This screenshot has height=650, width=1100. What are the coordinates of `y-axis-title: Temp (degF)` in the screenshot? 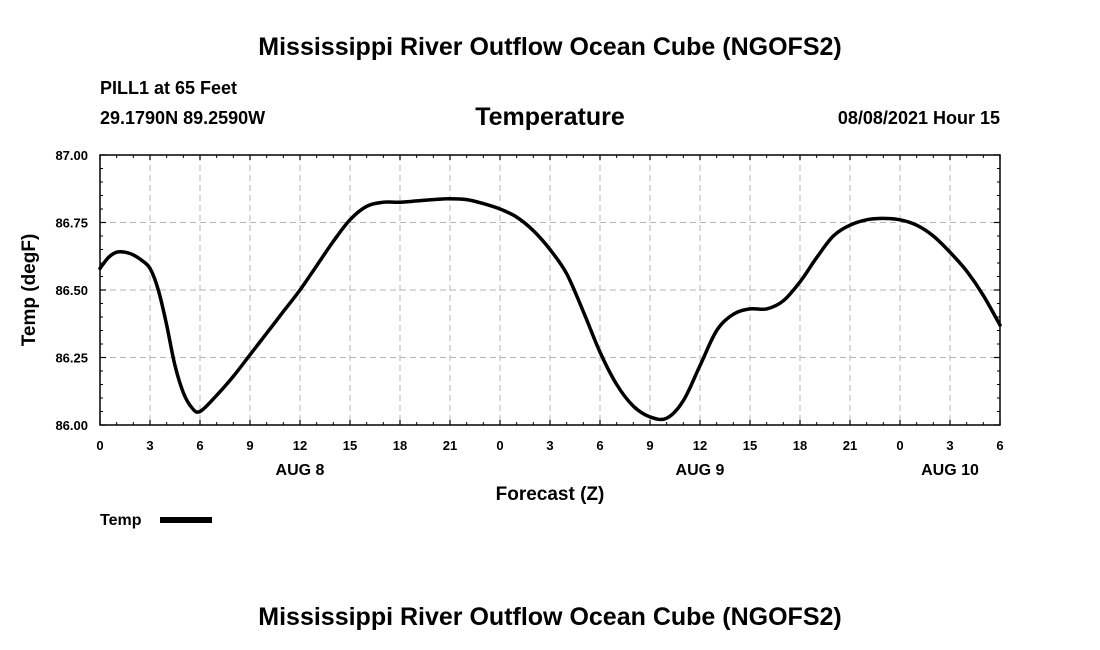 It's located at (29, 290).